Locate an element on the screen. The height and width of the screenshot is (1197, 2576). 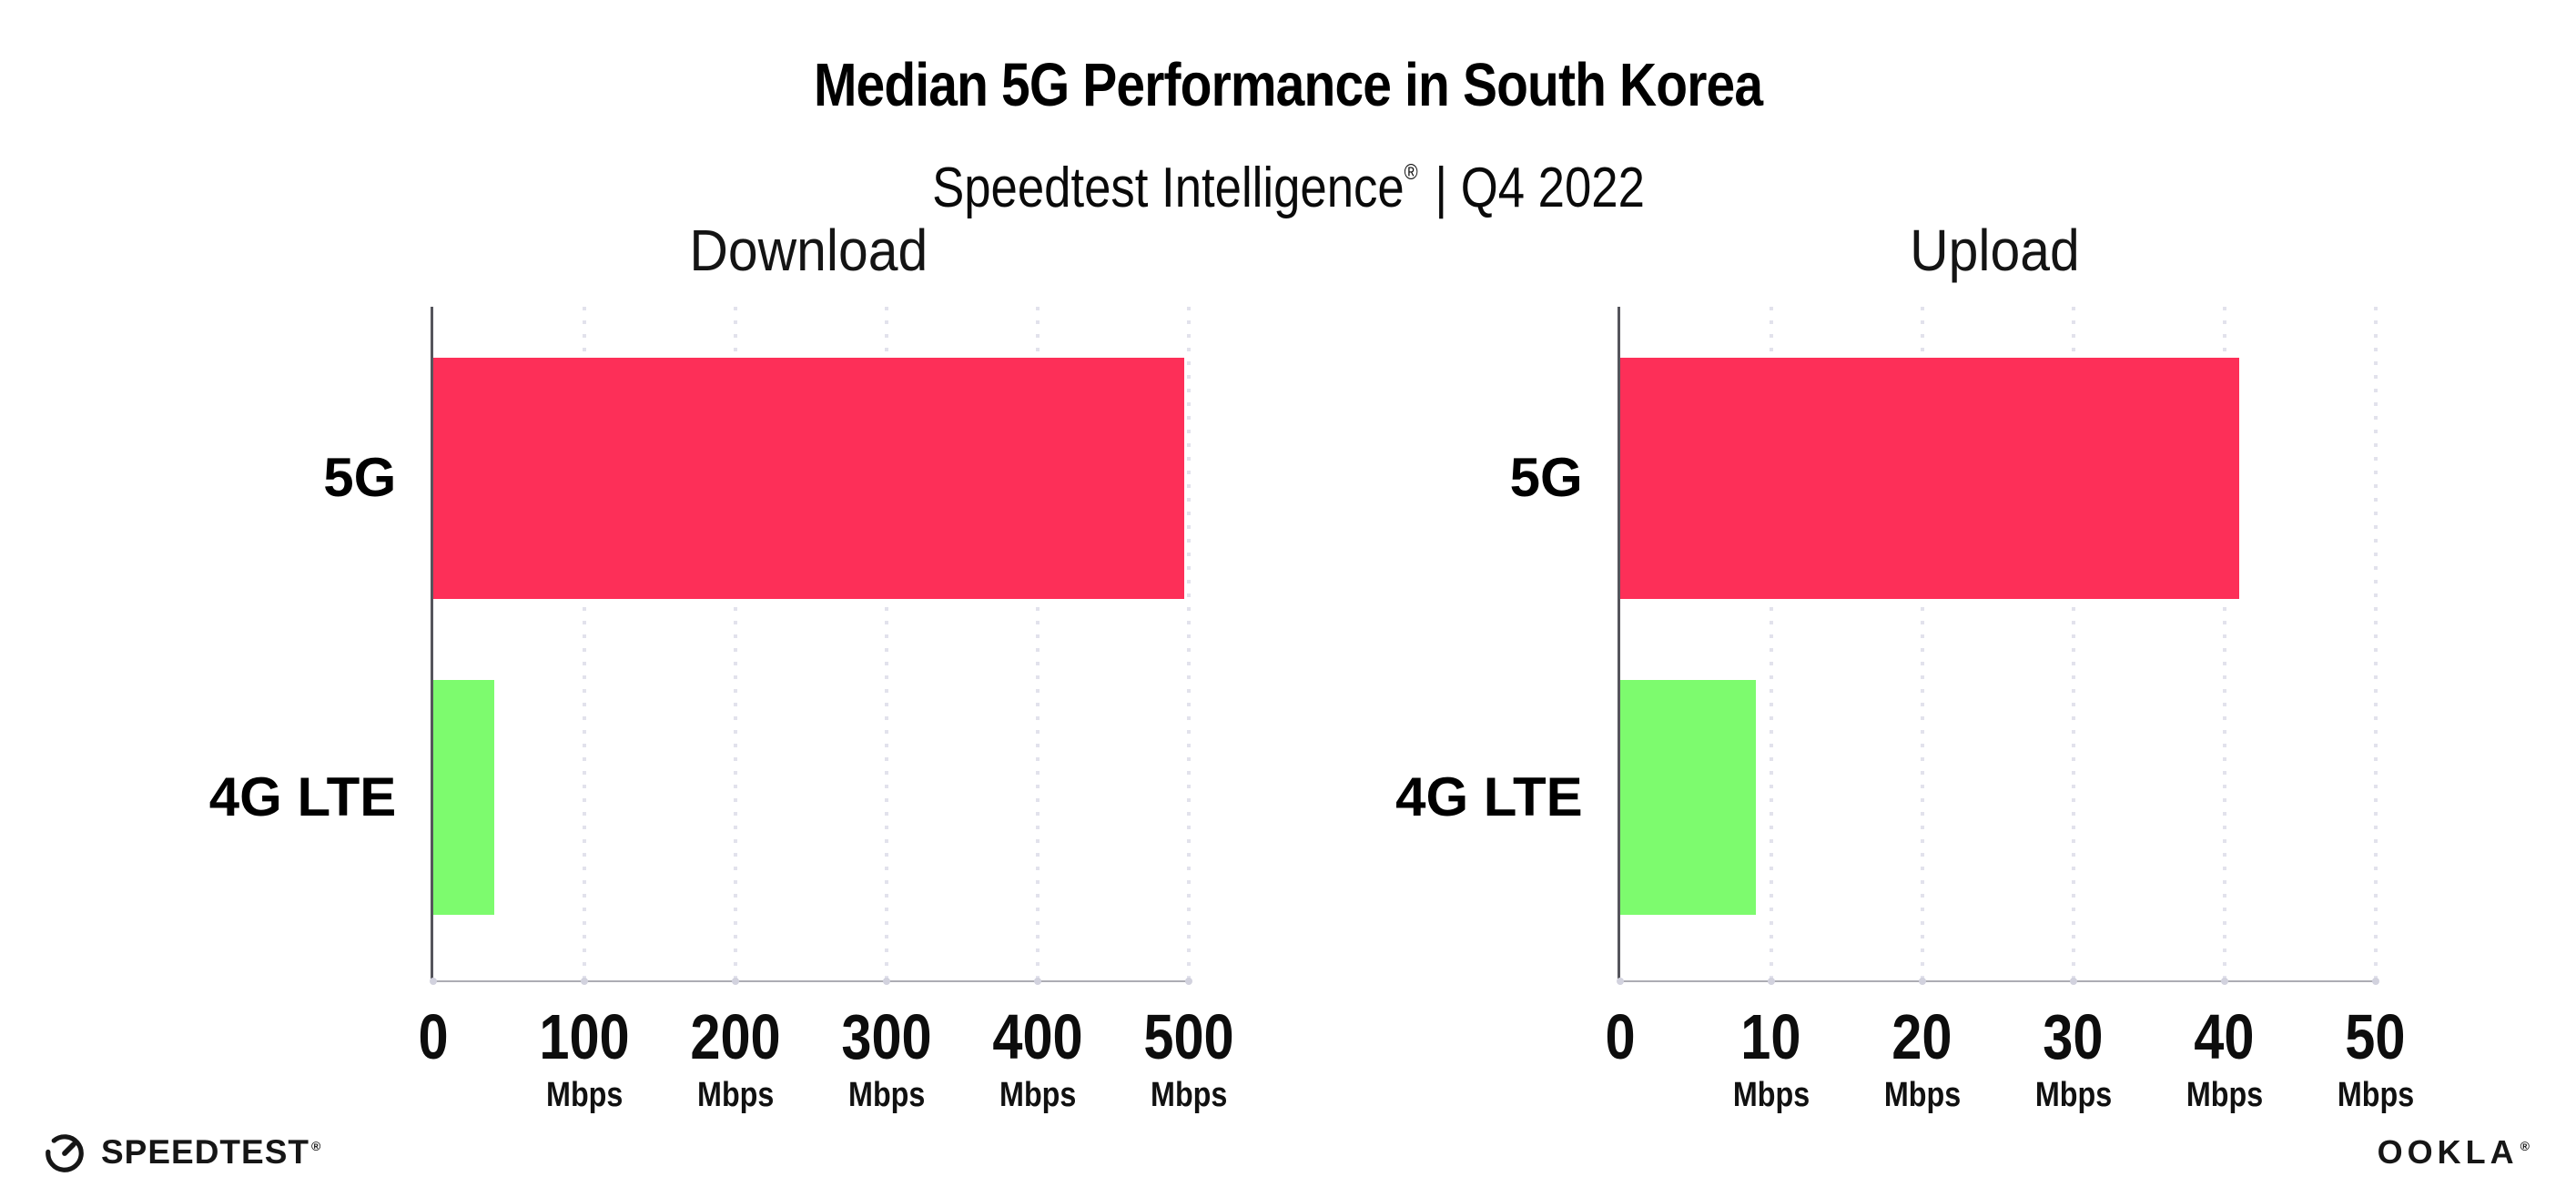
main-title: Median 5G Performance in South Korea is located at coordinates (1288, 85).